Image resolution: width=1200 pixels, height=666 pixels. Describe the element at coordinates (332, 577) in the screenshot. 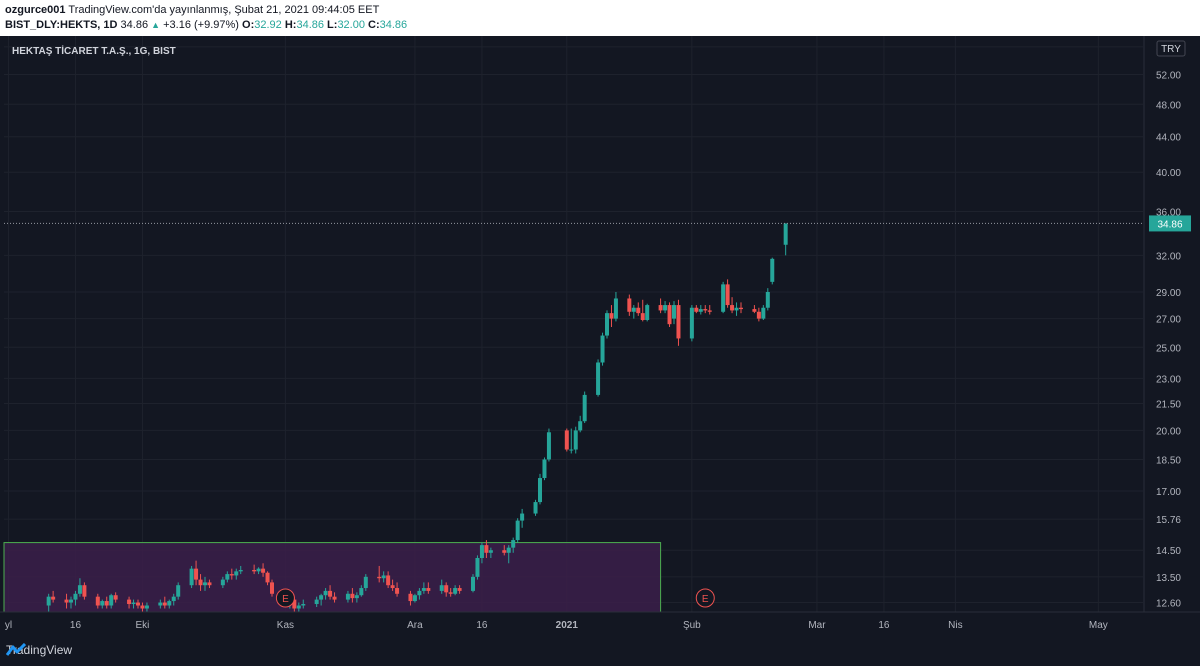

I see `support-zone-rect` at that location.